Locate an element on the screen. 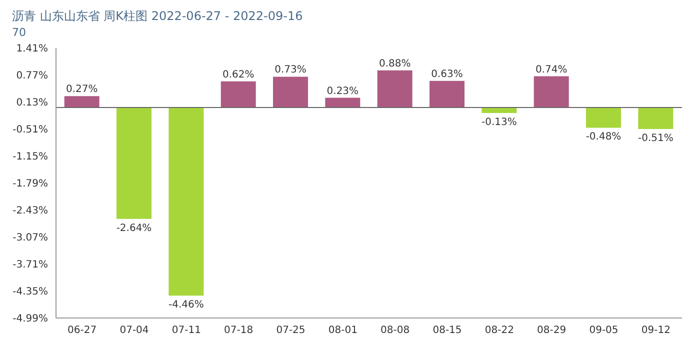 This screenshot has height=350, width=700. y-tick-label: -4.35% is located at coordinates (30, 292).